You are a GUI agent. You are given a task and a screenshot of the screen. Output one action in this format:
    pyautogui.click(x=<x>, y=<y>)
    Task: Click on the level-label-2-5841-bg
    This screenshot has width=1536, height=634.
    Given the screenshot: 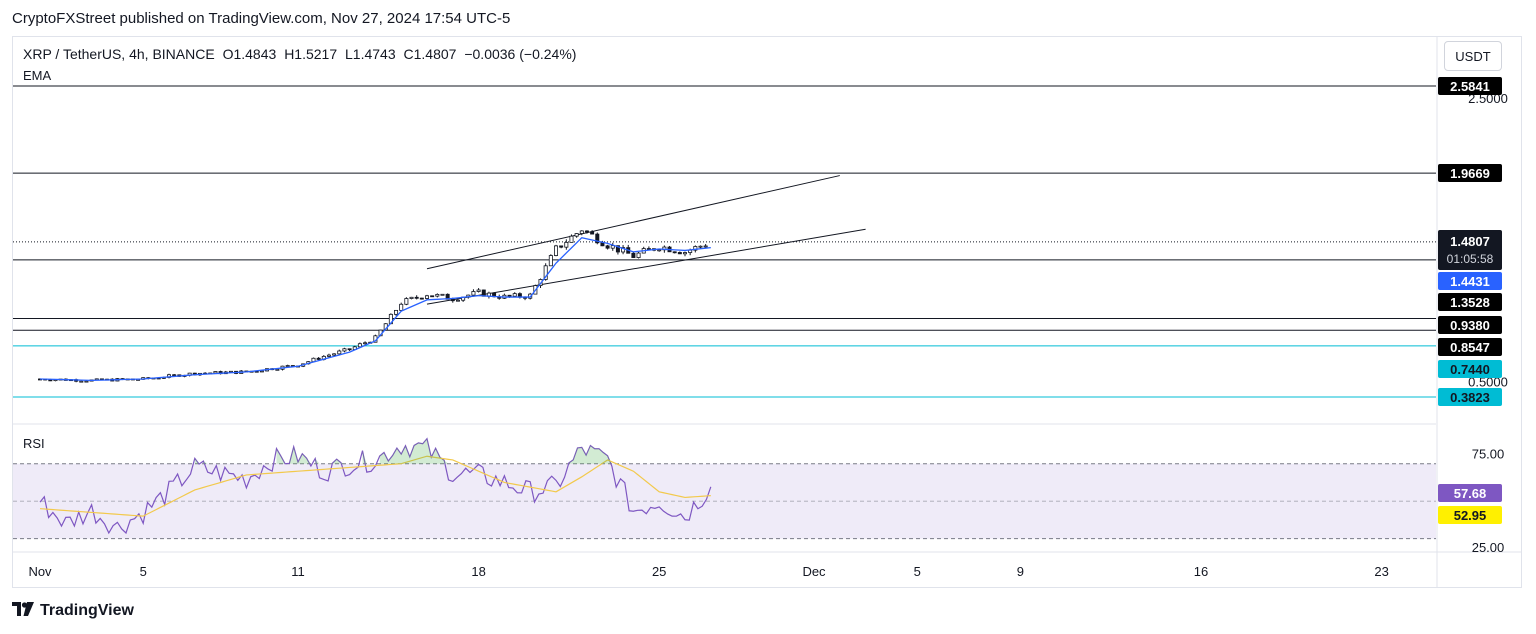 What is the action you would take?
    pyautogui.click(x=1470, y=86)
    